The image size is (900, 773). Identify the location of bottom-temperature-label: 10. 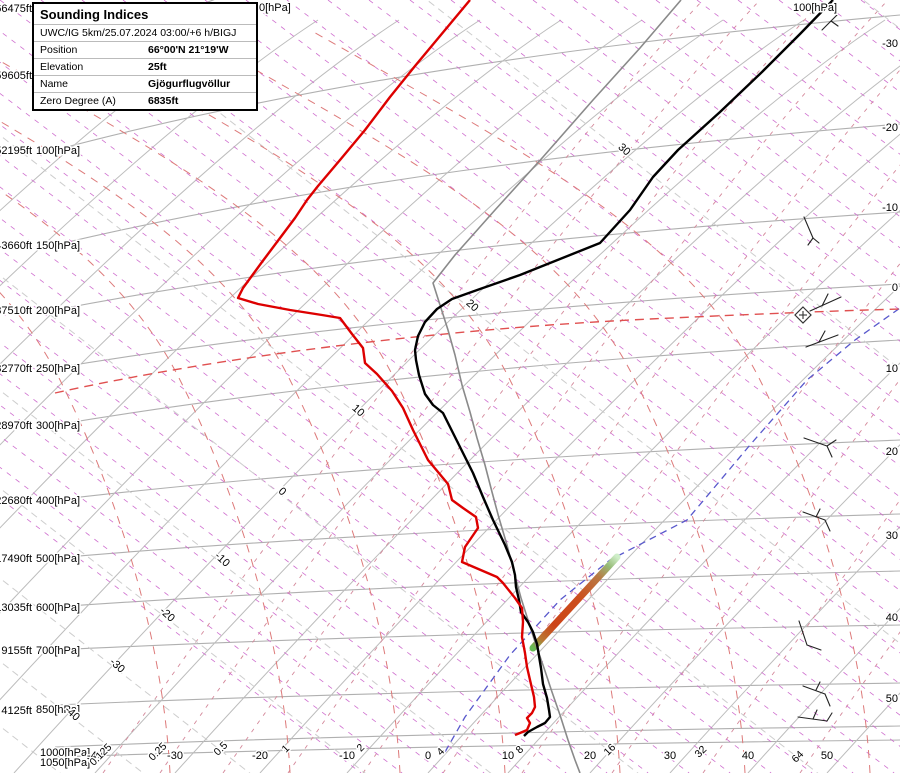
(508, 756).